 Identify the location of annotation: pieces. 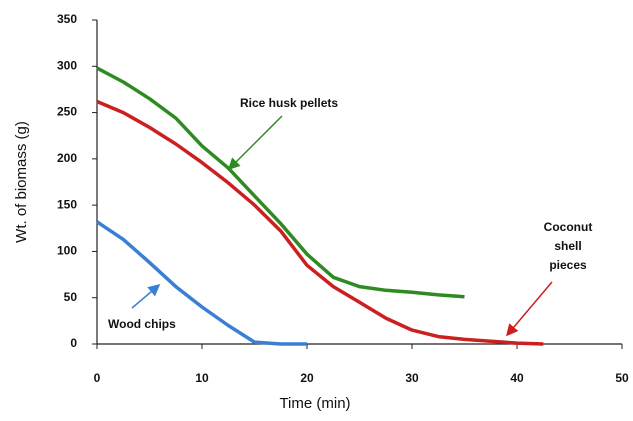
(568, 265).